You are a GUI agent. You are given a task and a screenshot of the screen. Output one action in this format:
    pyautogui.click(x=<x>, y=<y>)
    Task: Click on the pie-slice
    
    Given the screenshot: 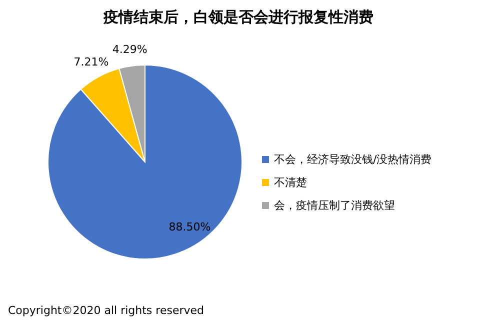 What is the action you would take?
    pyautogui.click(x=113, y=115)
    